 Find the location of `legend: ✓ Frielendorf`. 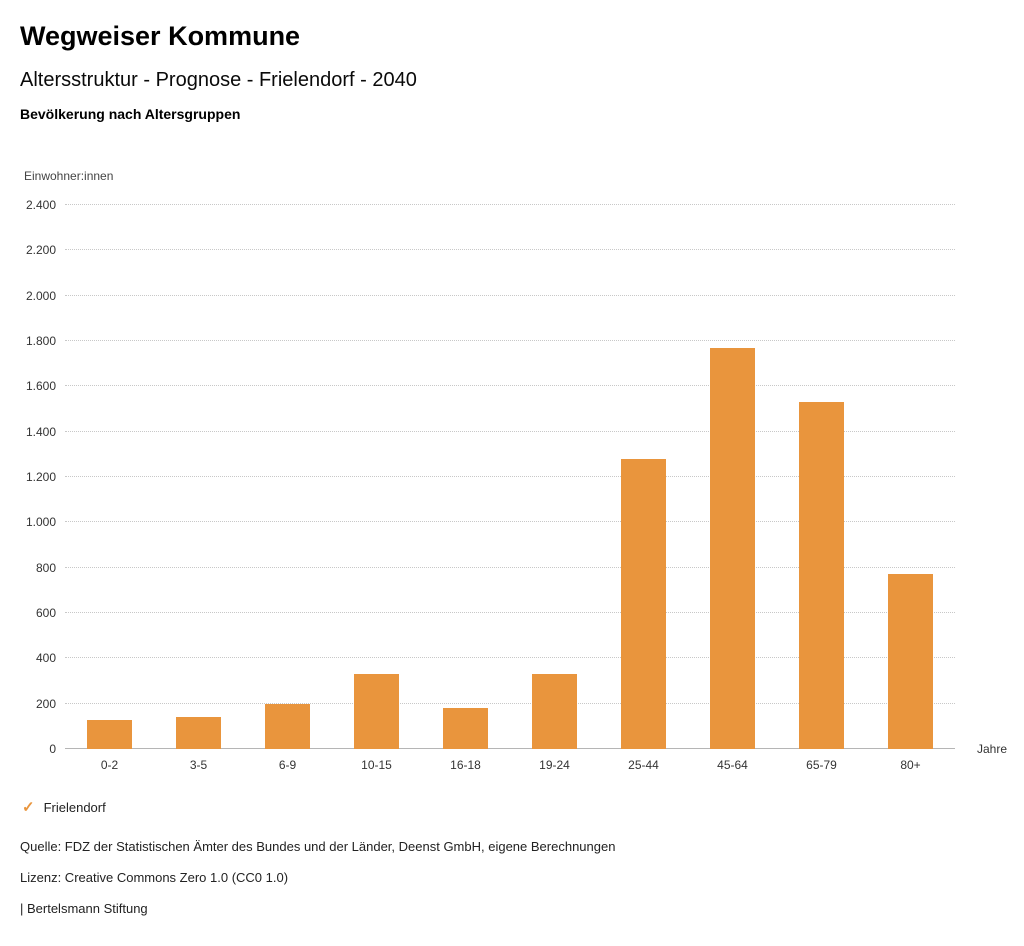

legend: ✓ Frielendorf is located at coordinates (523, 807).